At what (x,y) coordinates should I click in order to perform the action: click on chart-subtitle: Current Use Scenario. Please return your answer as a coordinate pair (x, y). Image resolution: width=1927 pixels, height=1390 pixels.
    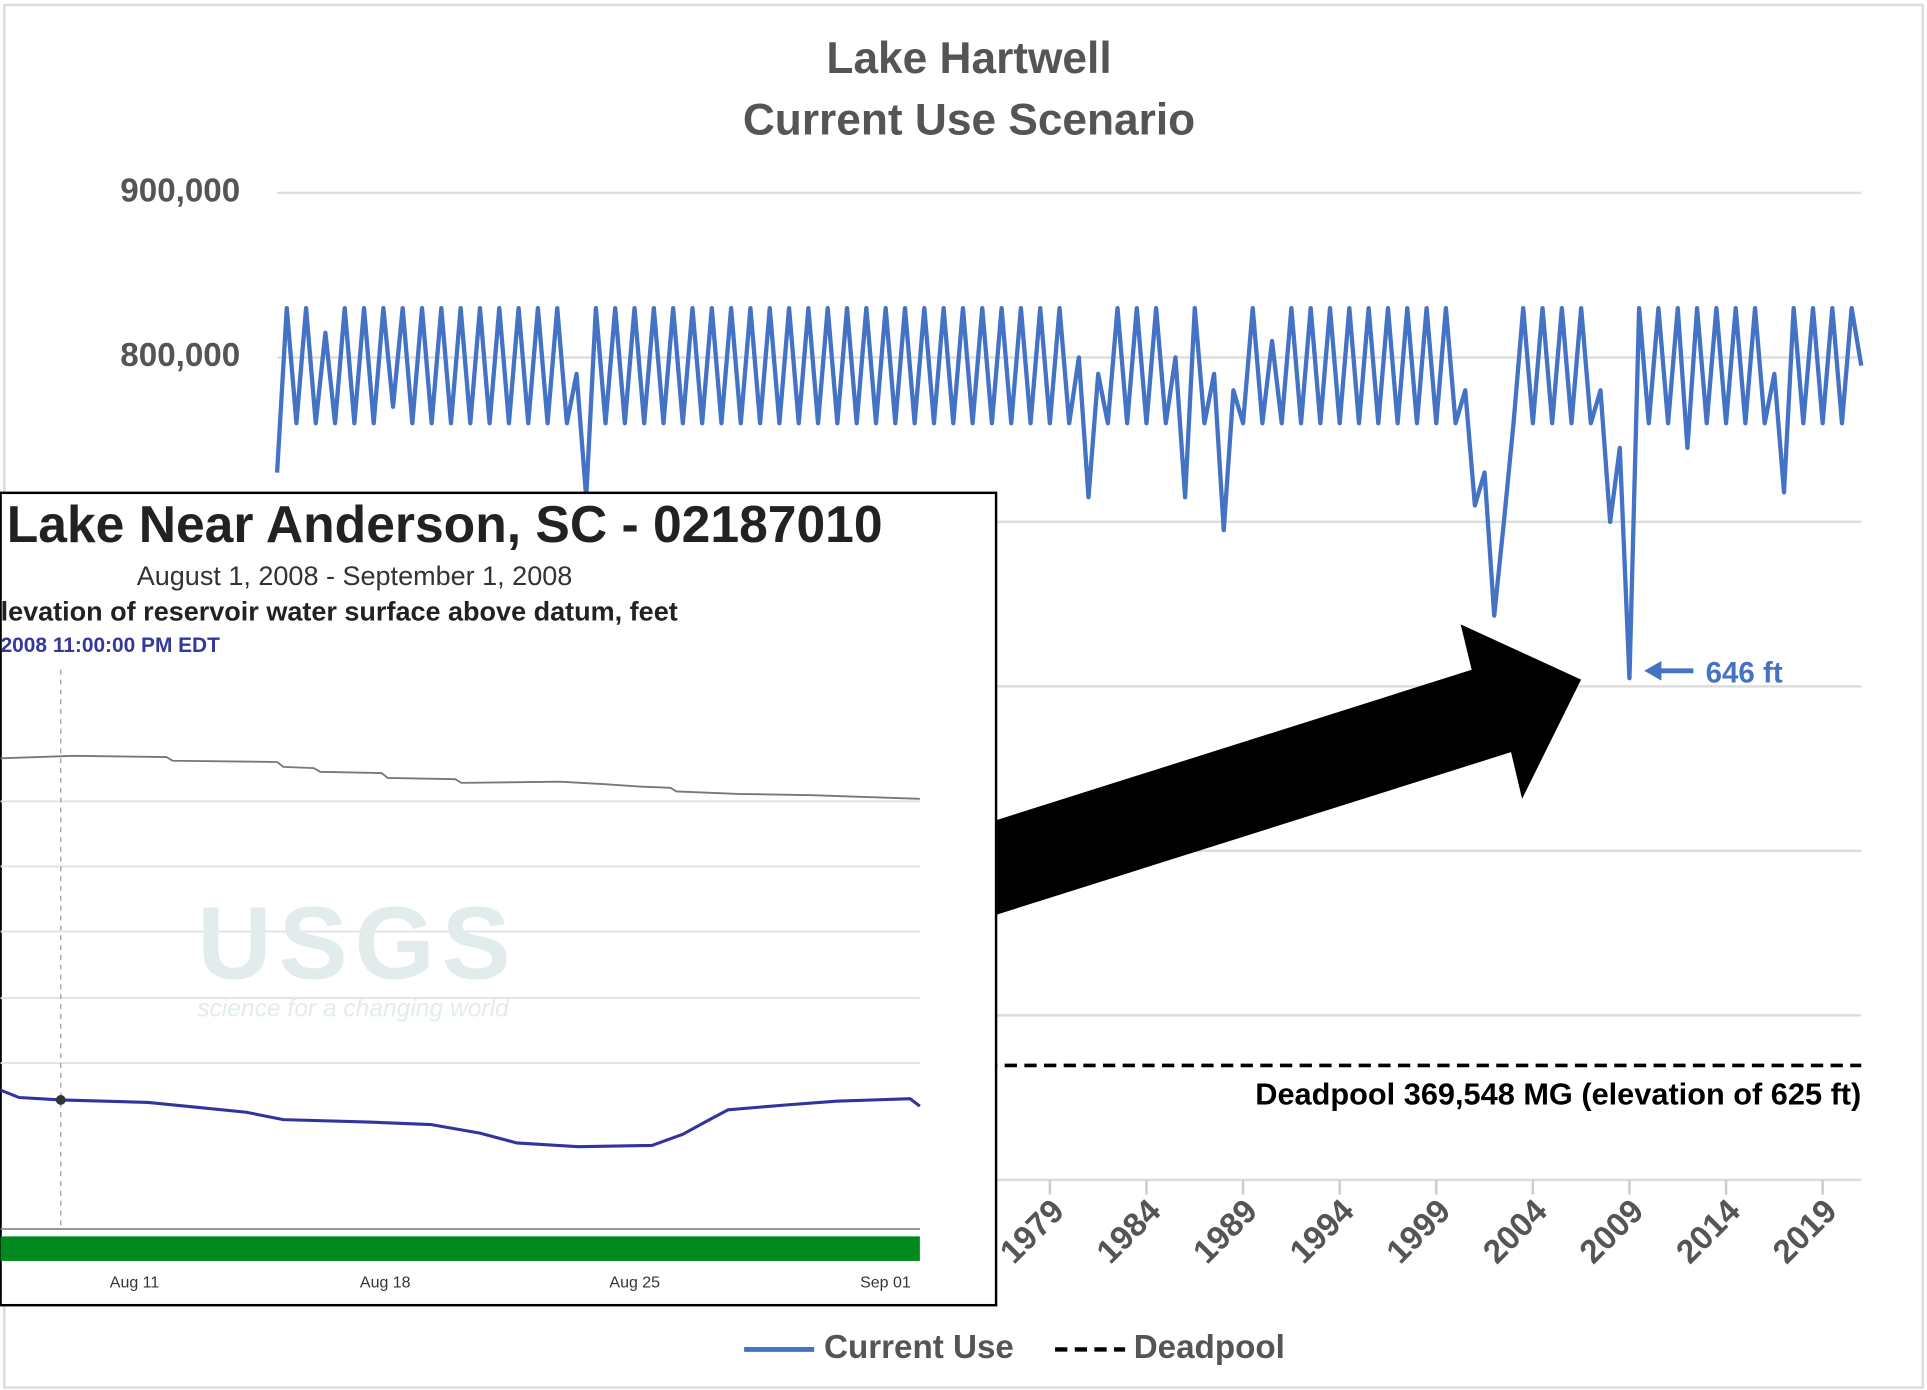
    Looking at the image, I should click on (969, 120).